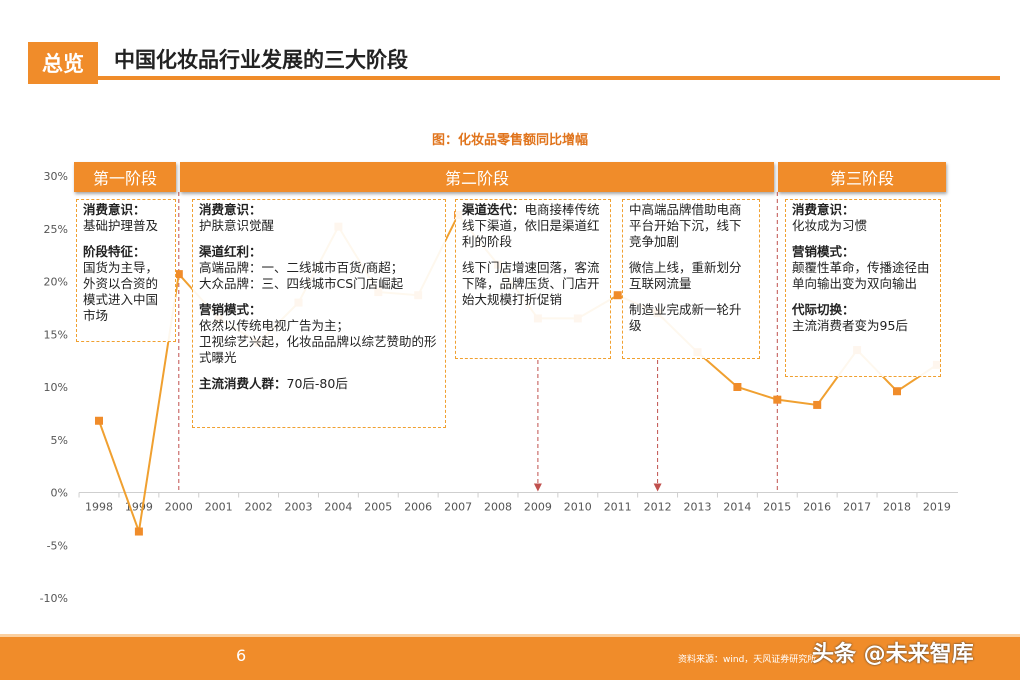 Image resolution: width=1020 pixels, height=680 pixels. Describe the element at coordinates (237, 225) in the screenshot. I see `note-text: 护肤意识觉醒` at that location.